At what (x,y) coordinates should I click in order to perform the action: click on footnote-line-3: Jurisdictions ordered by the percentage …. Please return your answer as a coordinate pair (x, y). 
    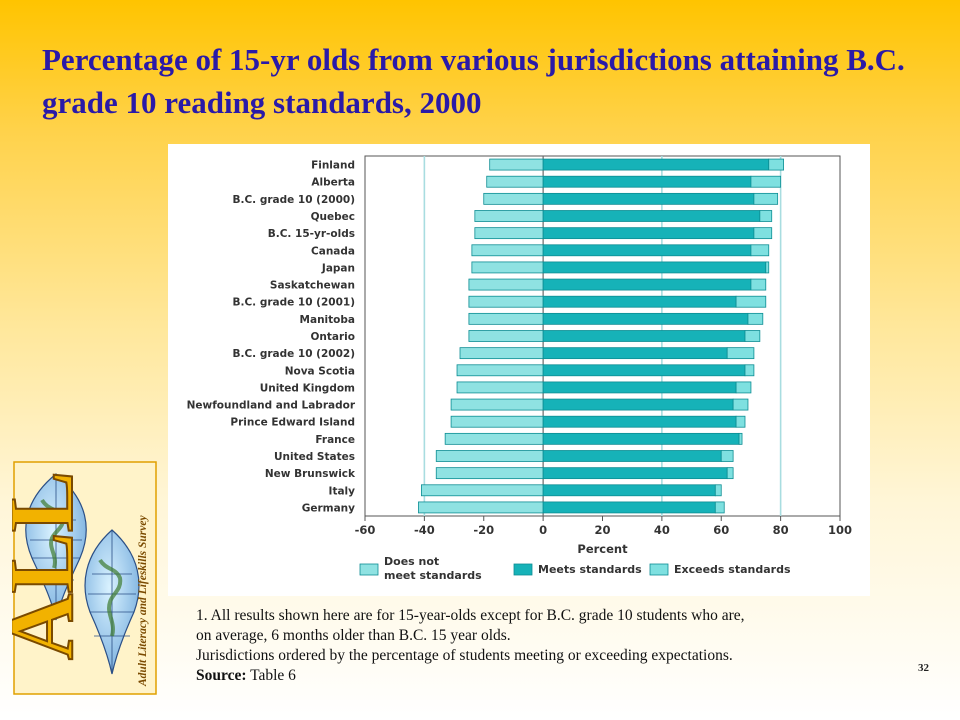
    Looking at the image, I should click on (464, 655).